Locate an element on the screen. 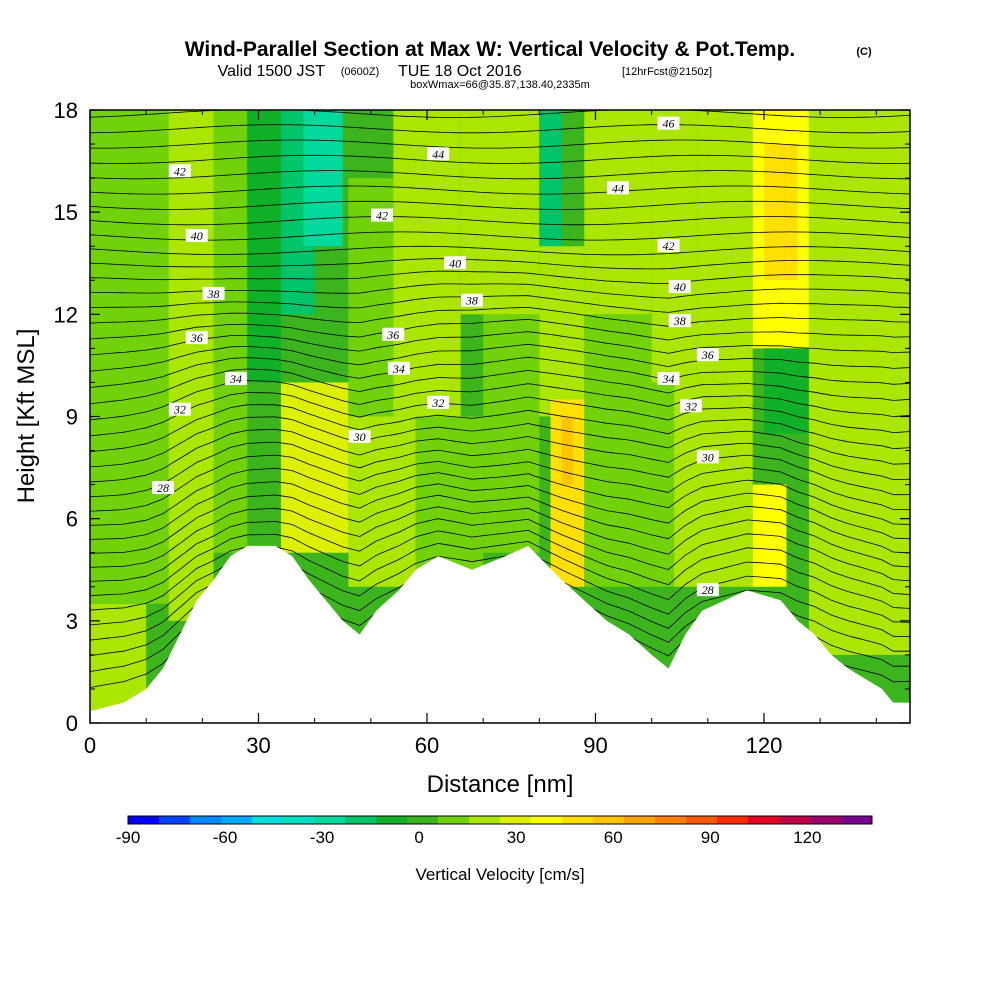 The image size is (1000, 1000). contour-label-text: 42 is located at coordinates (180, 171).